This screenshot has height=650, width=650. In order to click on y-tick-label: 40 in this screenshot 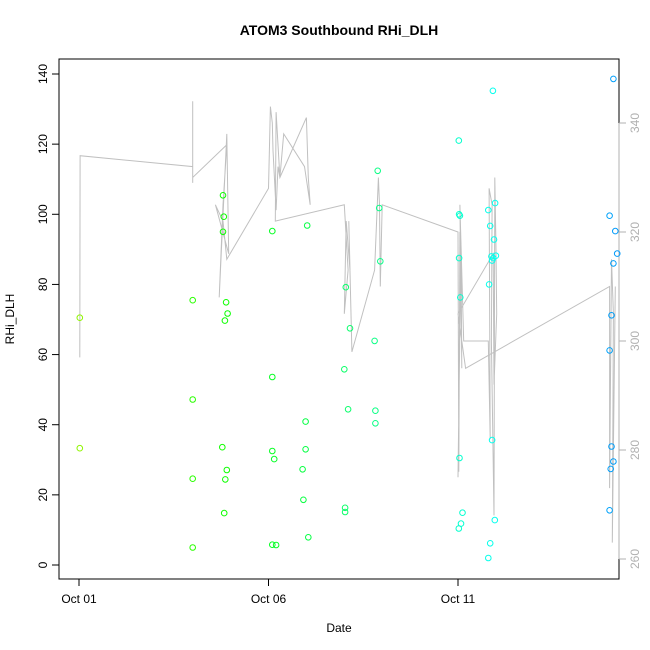, I will do `click(43, 425)`.